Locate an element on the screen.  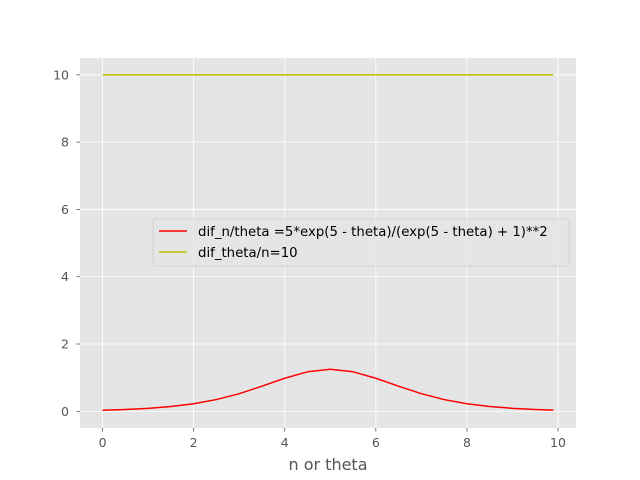
x-tick-label: 6 is located at coordinates (376, 442).